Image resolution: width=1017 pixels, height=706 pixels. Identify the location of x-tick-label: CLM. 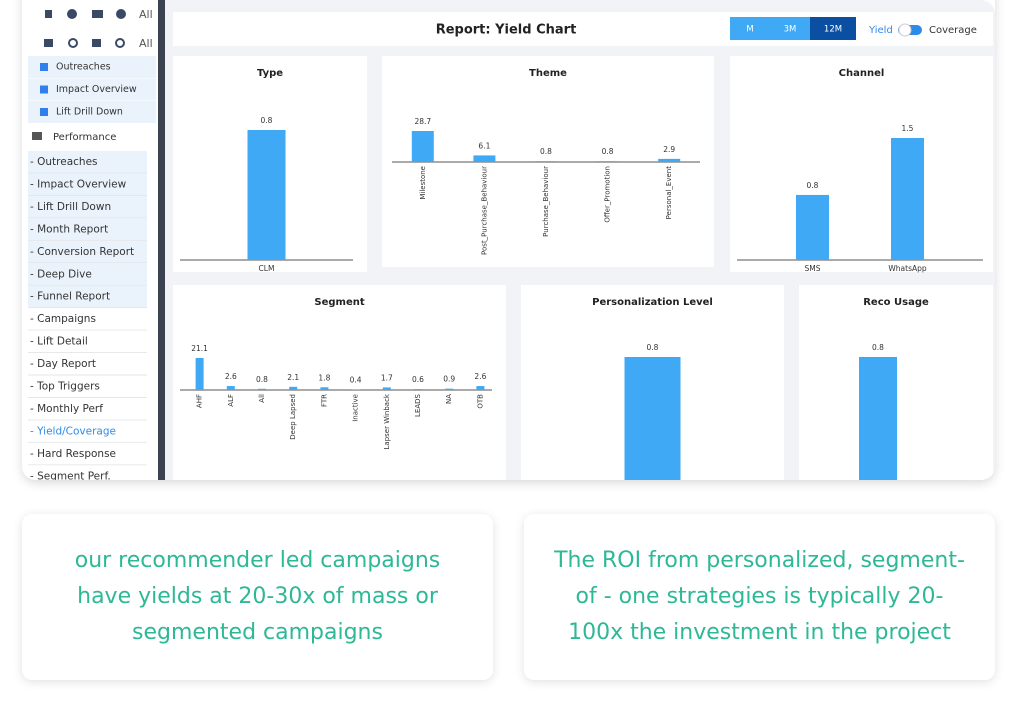
(267, 268).